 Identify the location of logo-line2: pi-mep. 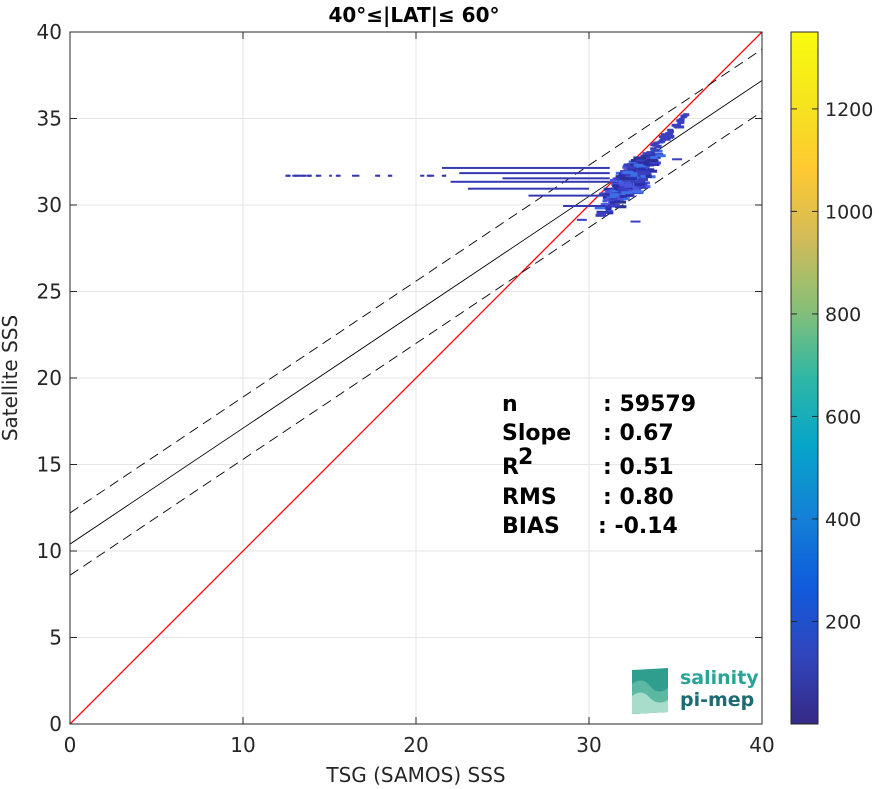
(717, 700).